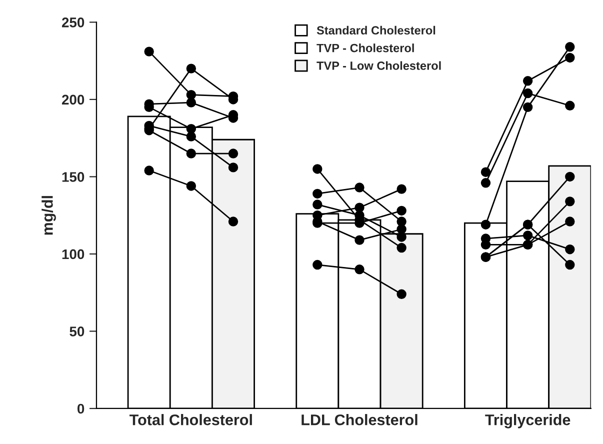 Image resolution: width=603 pixels, height=444 pixels. Describe the element at coordinates (376, 30) in the screenshot. I see `legend-label: Standard Cholesterol` at that location.